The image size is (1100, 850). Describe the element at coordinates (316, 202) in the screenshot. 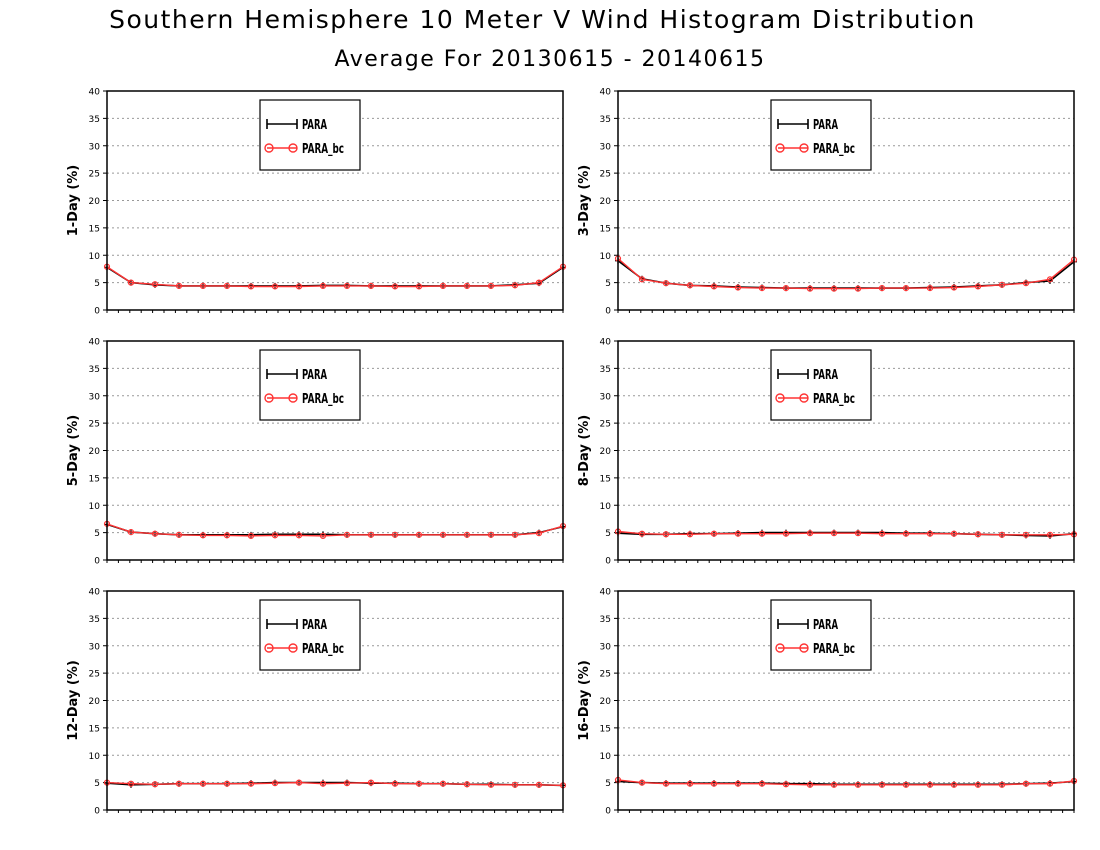

I see `chart-panel-1: 0 5 10 15 20 25 30 35 40 1-Day (%) PARA PARA_bc` at that location.